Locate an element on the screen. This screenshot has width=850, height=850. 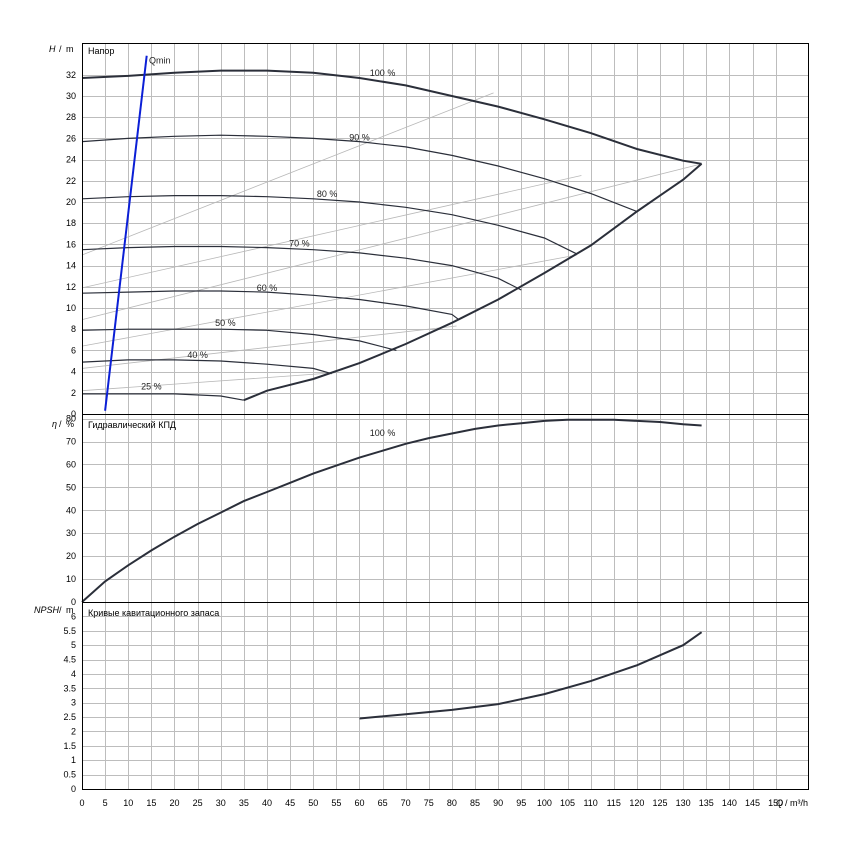
npsh-axis-unit: m is located at coordinates (70, 610).